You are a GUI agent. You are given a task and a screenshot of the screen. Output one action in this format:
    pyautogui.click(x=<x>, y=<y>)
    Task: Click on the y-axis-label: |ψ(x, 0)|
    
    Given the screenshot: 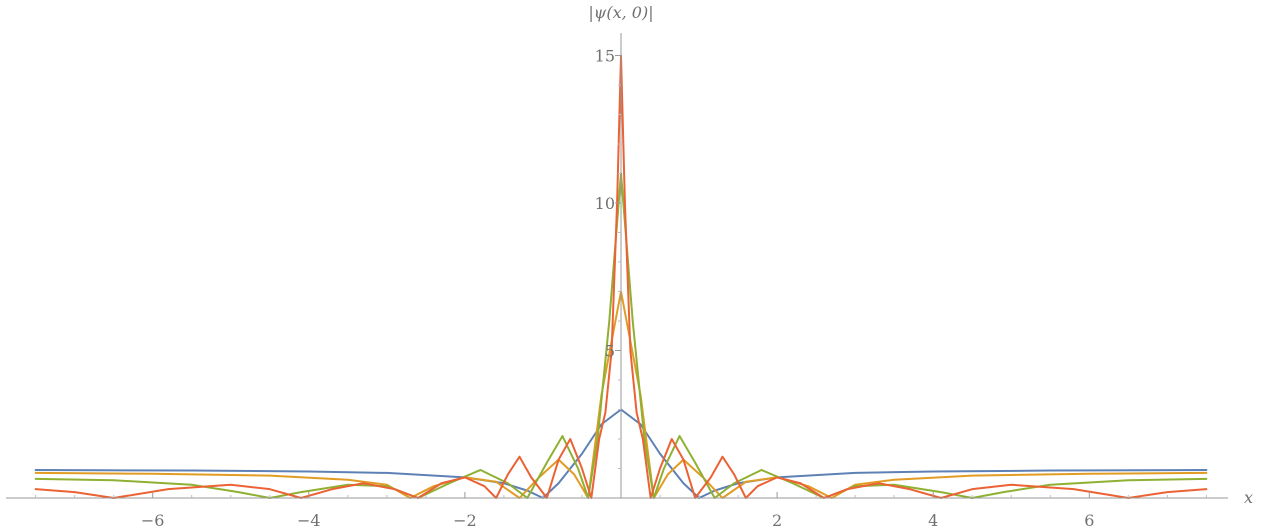 What is the action you would take?
    pyautogui.click(x=620, y=12)
    